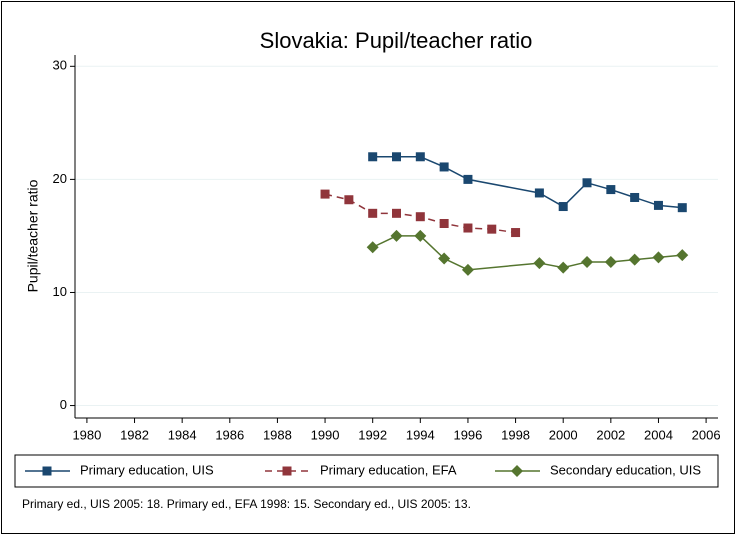 The width and height of the screenshot is (736, 535). Describe the element at coordinates (706, 434) in the screenshot. I see `x-tick-label: 2006` at that location.